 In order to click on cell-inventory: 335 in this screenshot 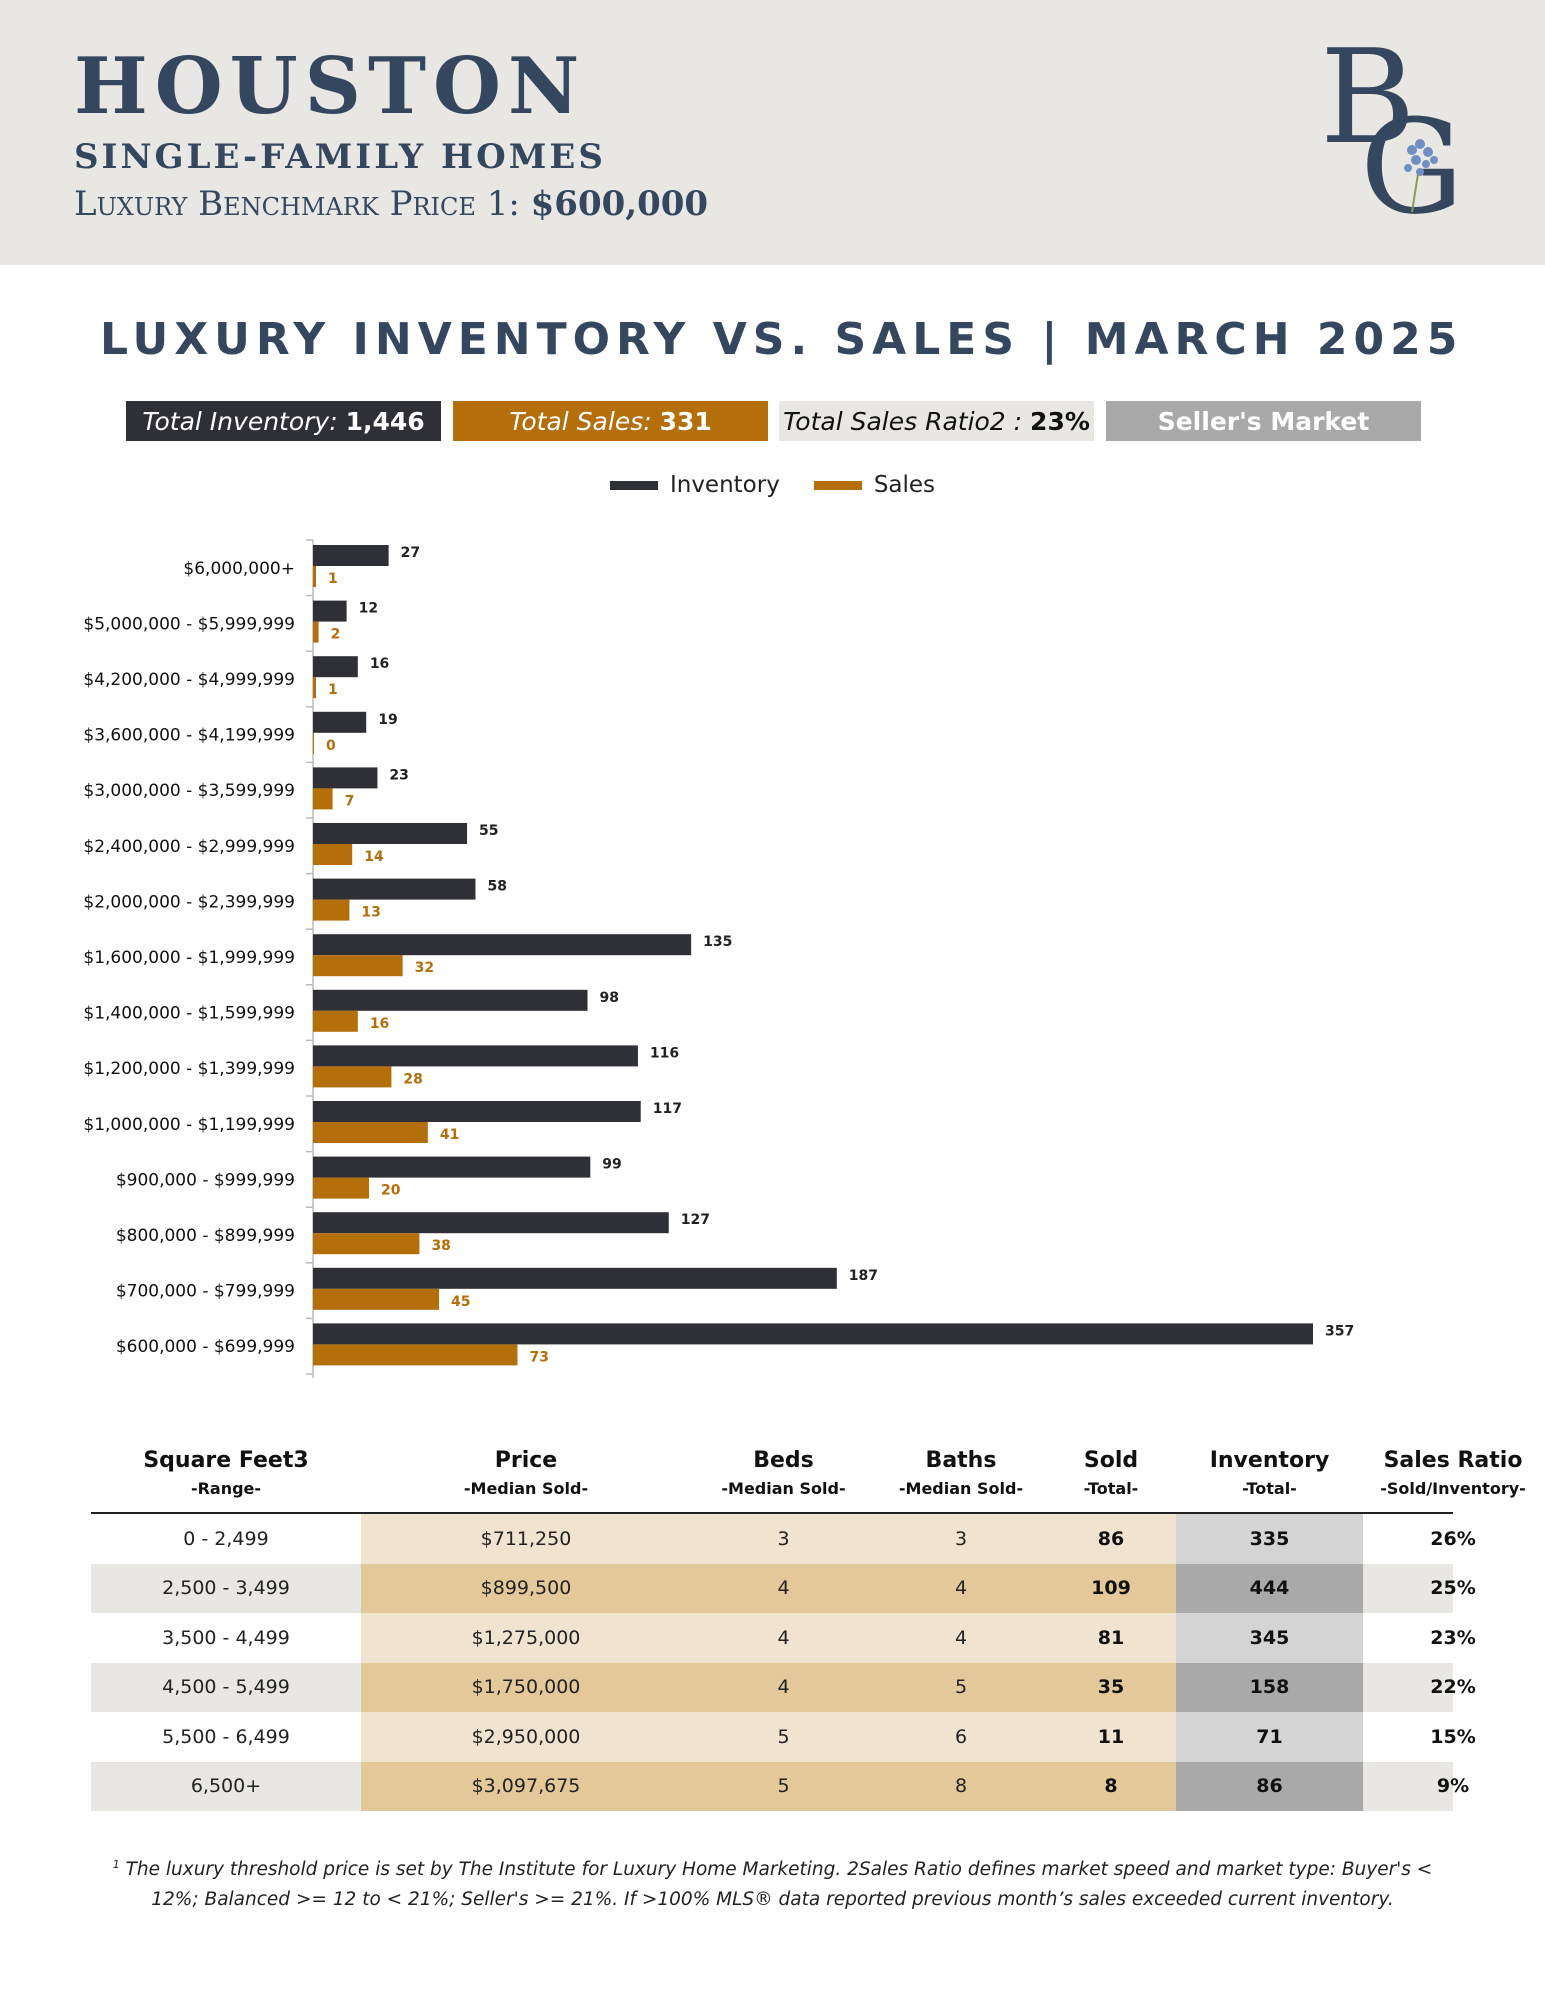, I will do `click(1269, 1539)`.